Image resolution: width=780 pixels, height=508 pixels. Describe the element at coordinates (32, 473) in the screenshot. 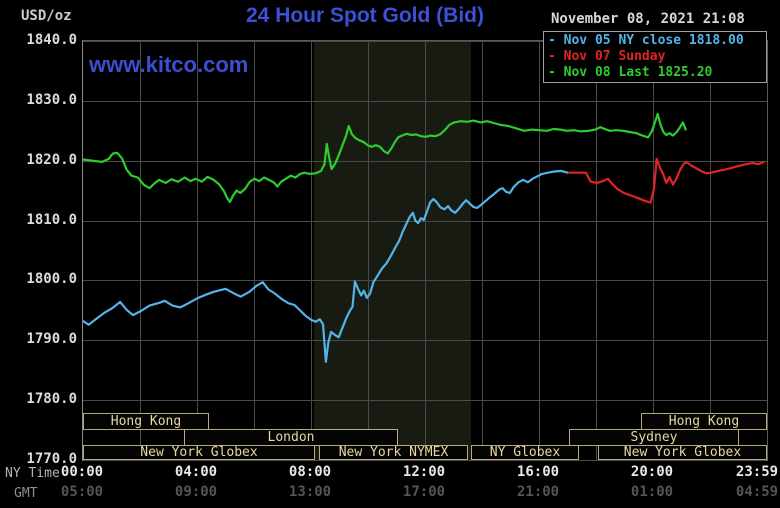

I see `ny-time-axis-label: NY Time` at that location.